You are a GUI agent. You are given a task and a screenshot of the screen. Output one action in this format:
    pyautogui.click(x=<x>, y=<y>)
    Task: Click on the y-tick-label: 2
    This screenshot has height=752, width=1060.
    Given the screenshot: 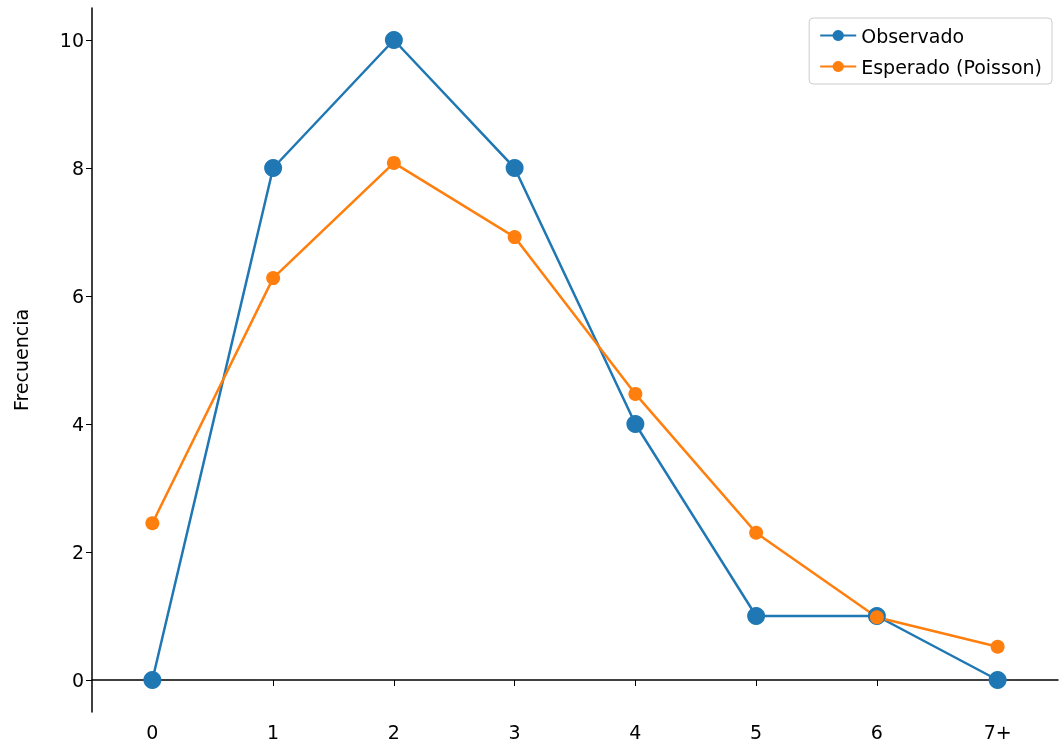 What is the action you would take?
    pyautogui.click(x=77, y=552)
    